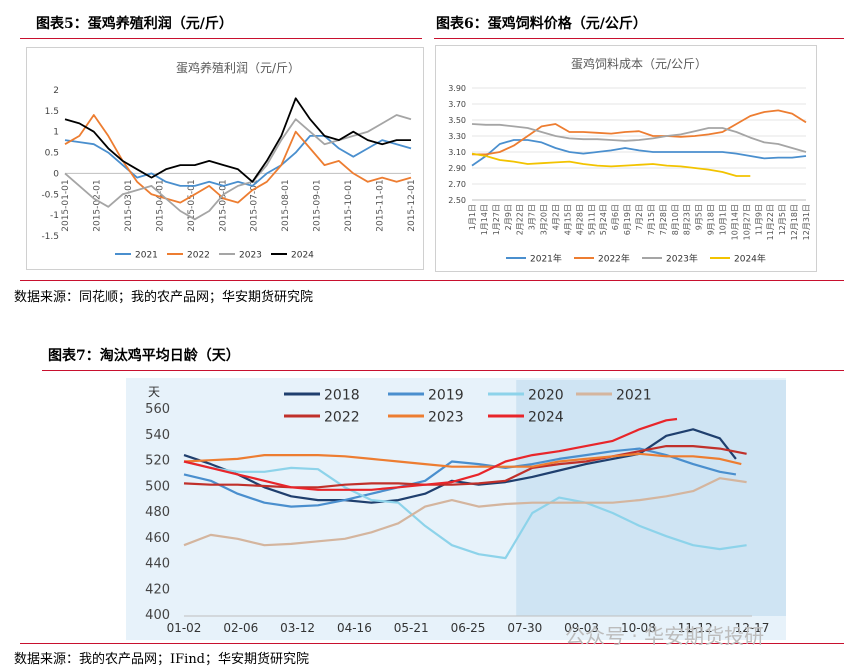 This screenshot has height=669, width=862. What do you see at coordinates (318, 205) in the screenshot?
I see `x-tick-label: 2015-09-01` at bounding box center [318, 205].